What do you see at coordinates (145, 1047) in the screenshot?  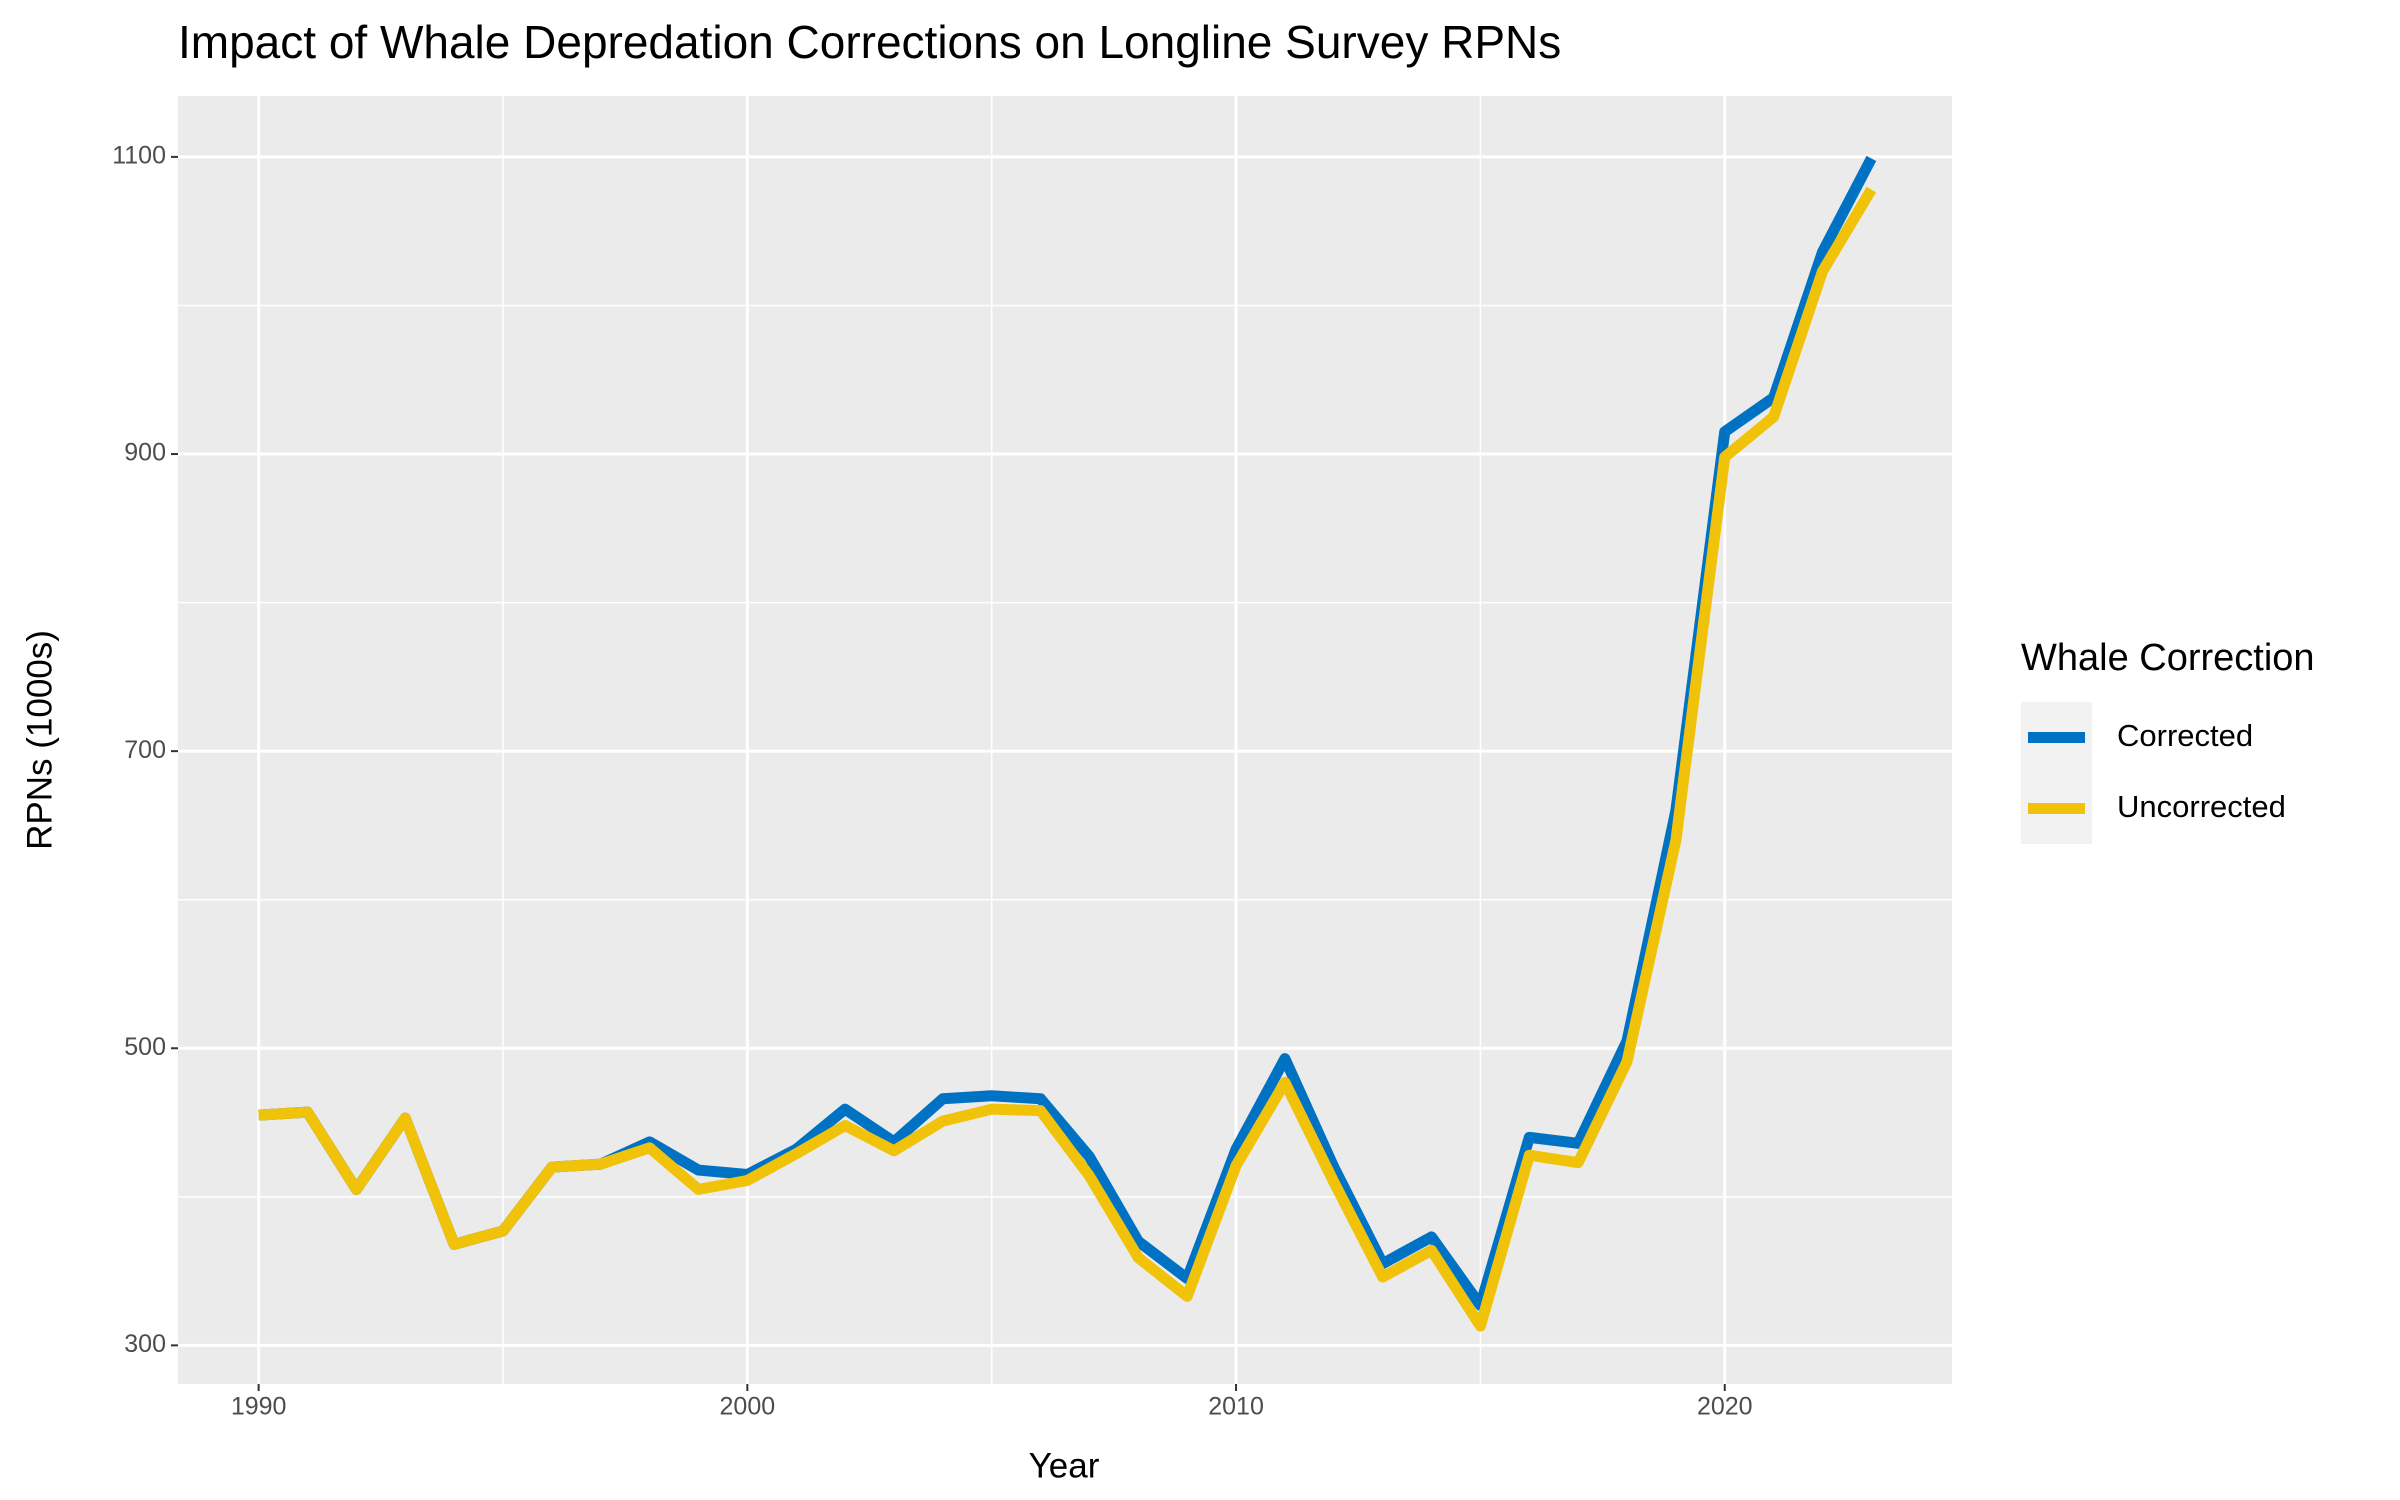 I see `y-tick-label: 500` at bounding box center [145, 1047].